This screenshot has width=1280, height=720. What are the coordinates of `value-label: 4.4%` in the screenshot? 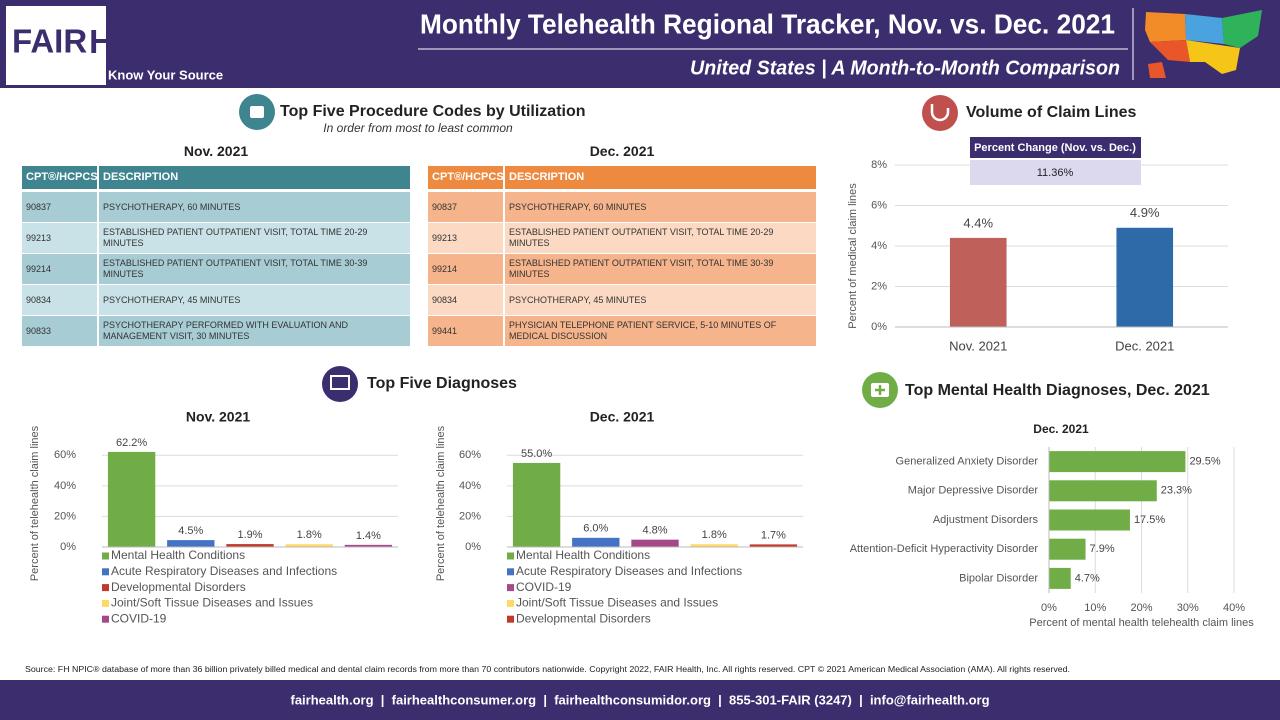 It's located at (978, 222).